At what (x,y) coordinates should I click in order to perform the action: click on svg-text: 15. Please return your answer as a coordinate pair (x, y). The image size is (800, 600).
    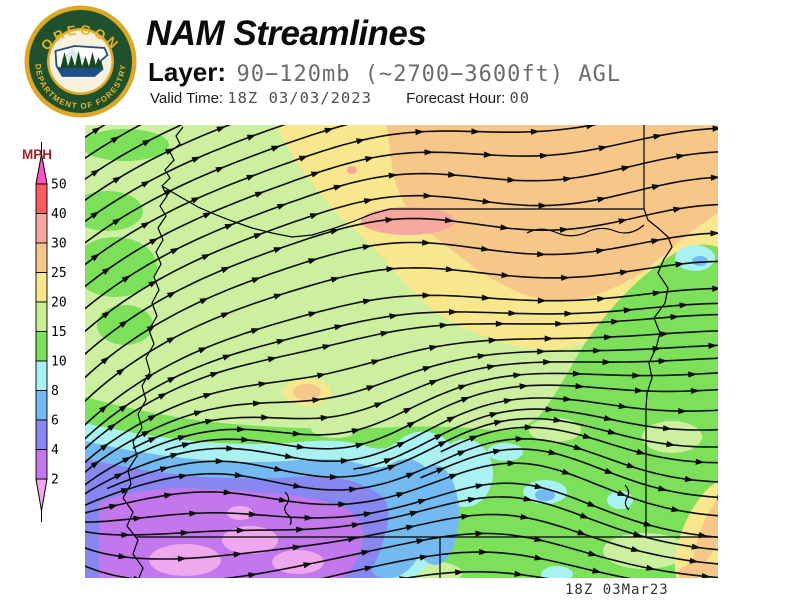
    Looking at the image, I should click on (59, 332).